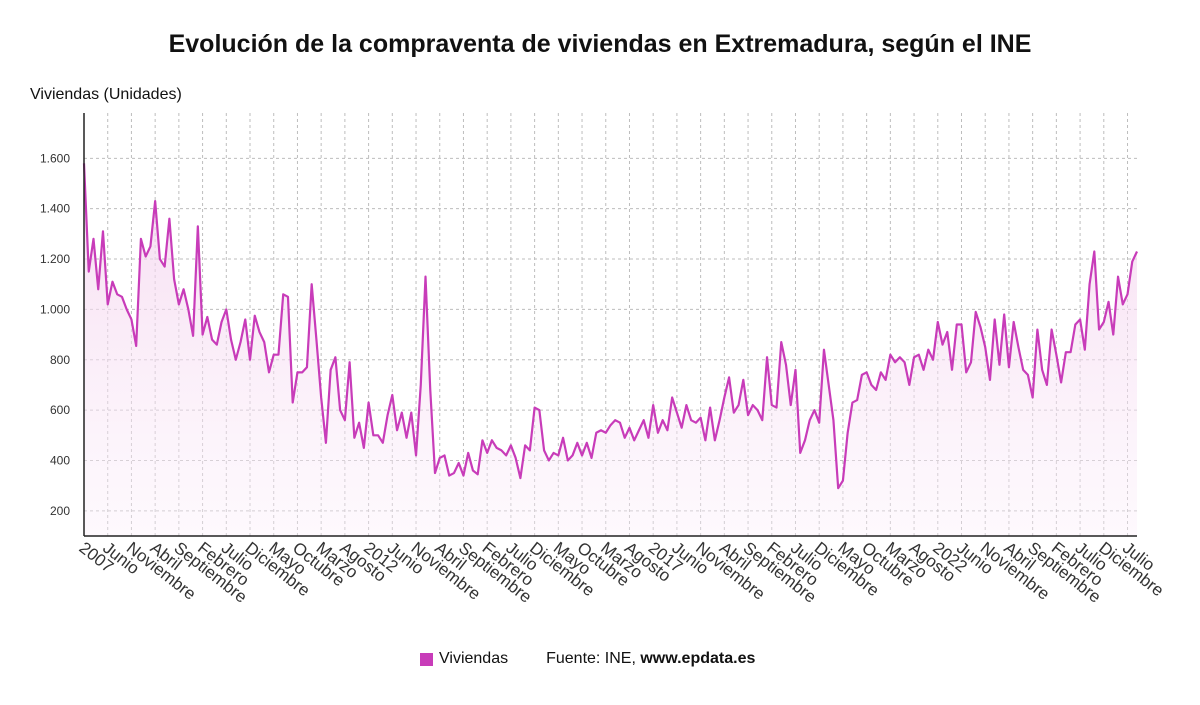 The width and height of the screenshot is (1200, 705). I want to click on legend: Viviendas Fuente: INE, www.epdata.es, so click(587, 659).